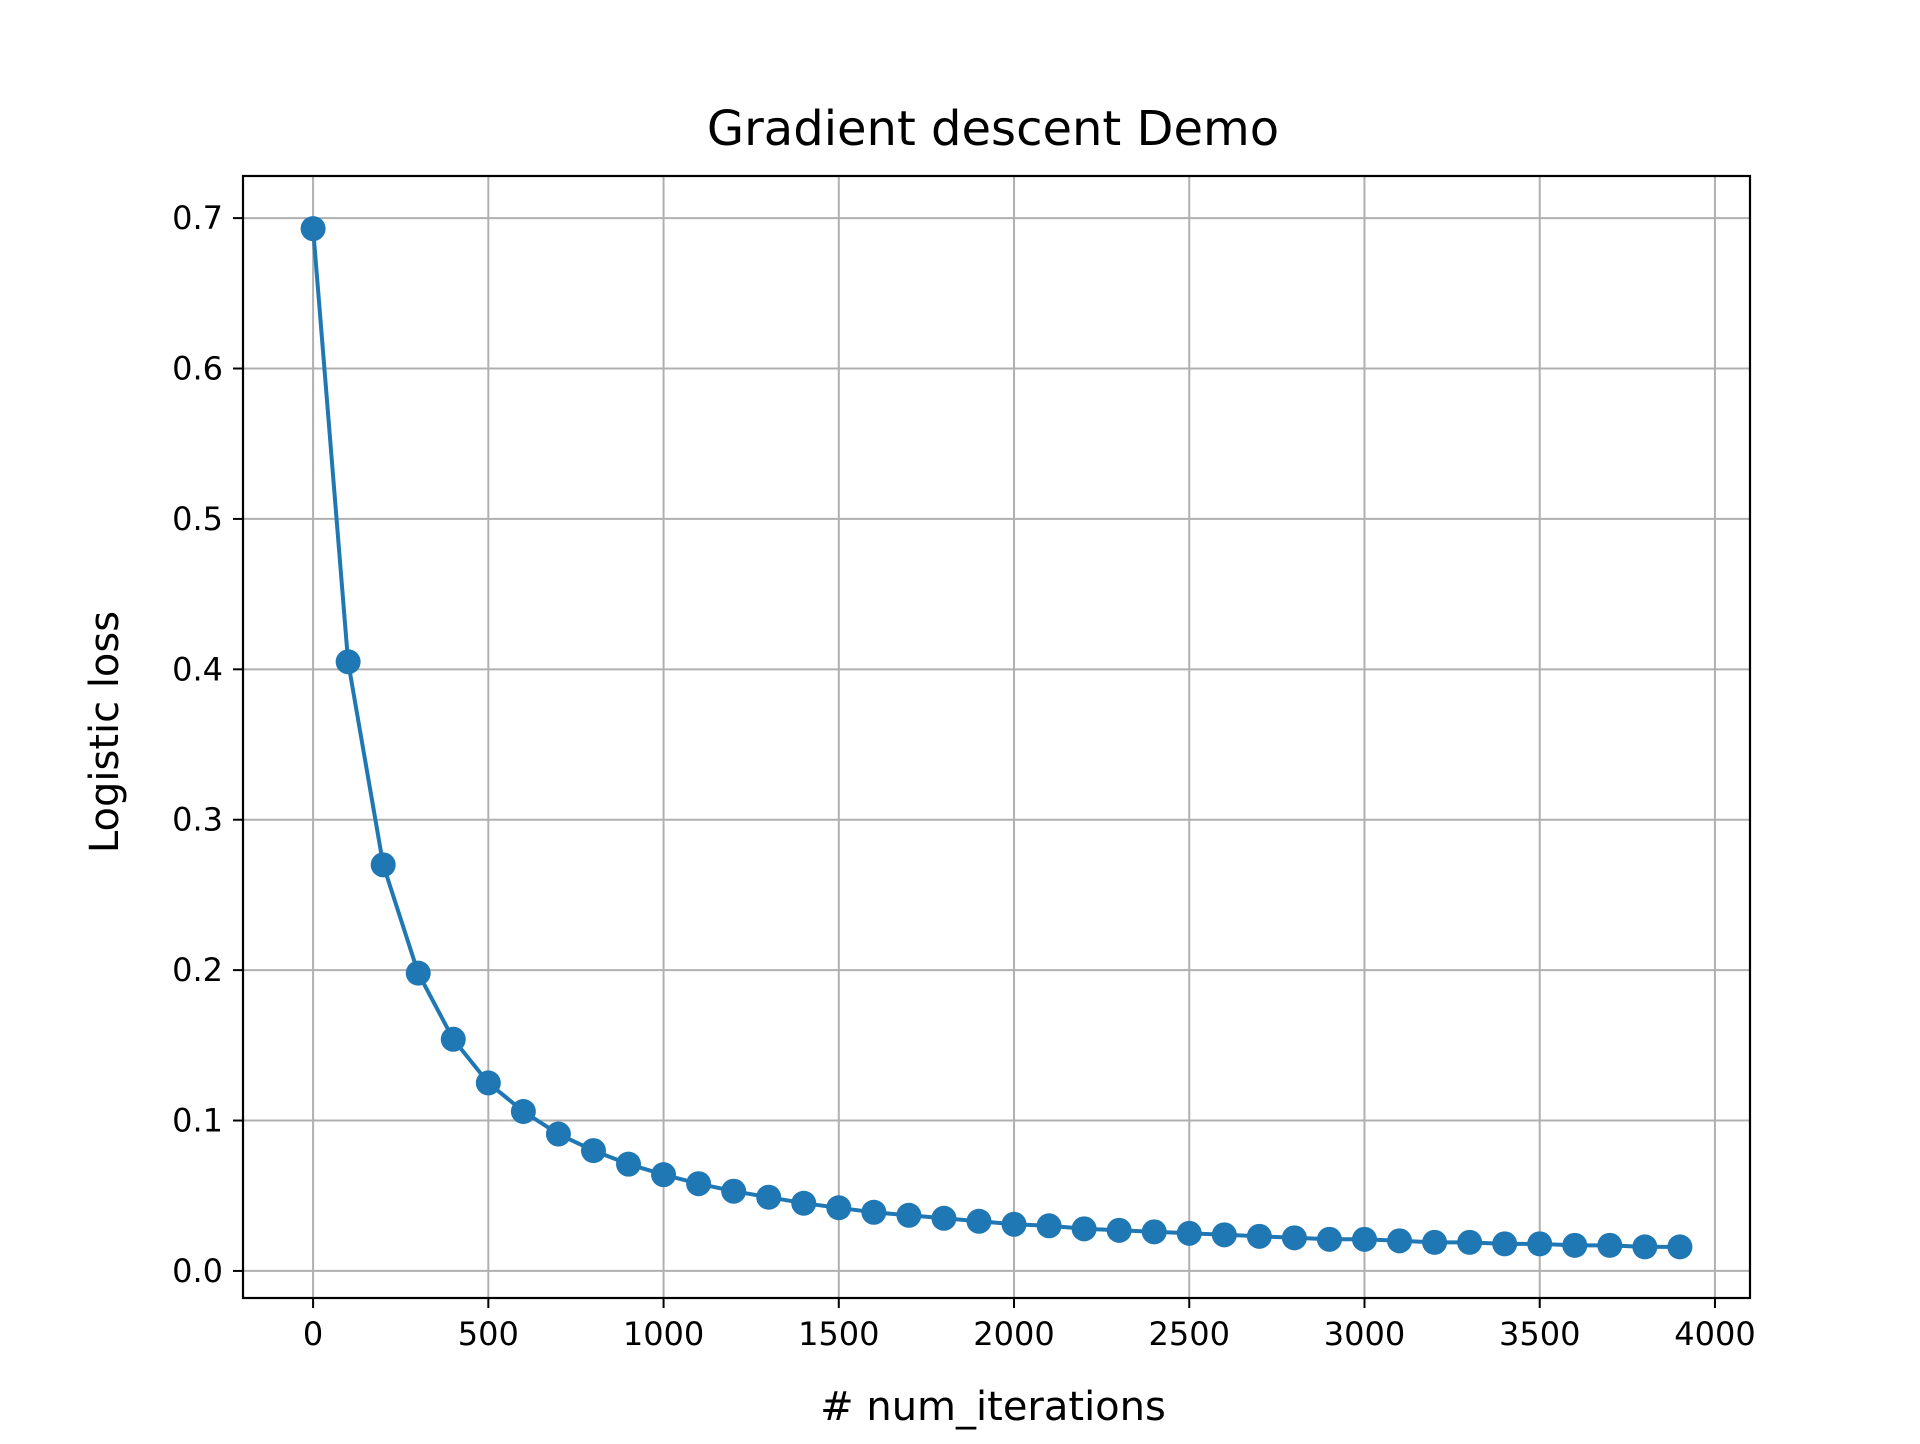 Image resolution: width=1920 pixels, height=1444 pixels. I want to click on x-tick-label: 0, so click(313, 1334).